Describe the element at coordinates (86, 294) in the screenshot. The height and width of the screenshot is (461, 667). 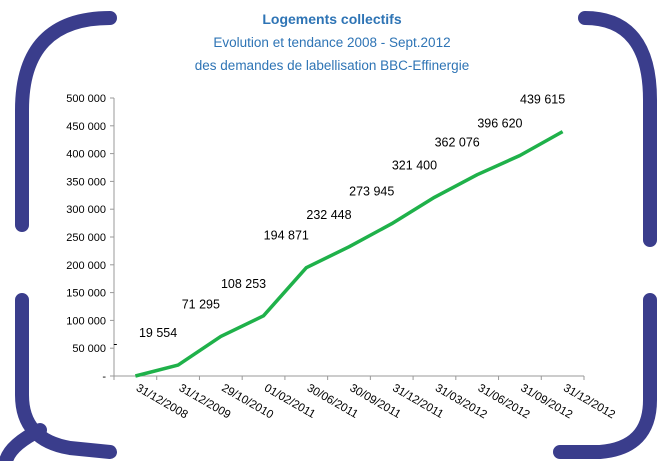
I see `y-tick-label: 150 000` at that location.